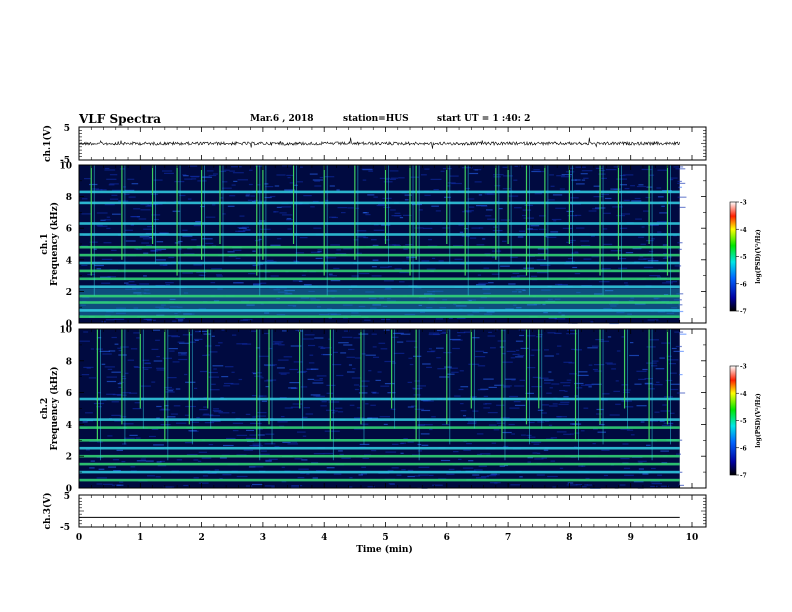 The image size is (792, 612). Describe the element at coordinates (282, 119) in the screenshot. I see `date-label: Mar.6 , 2018` at that location.